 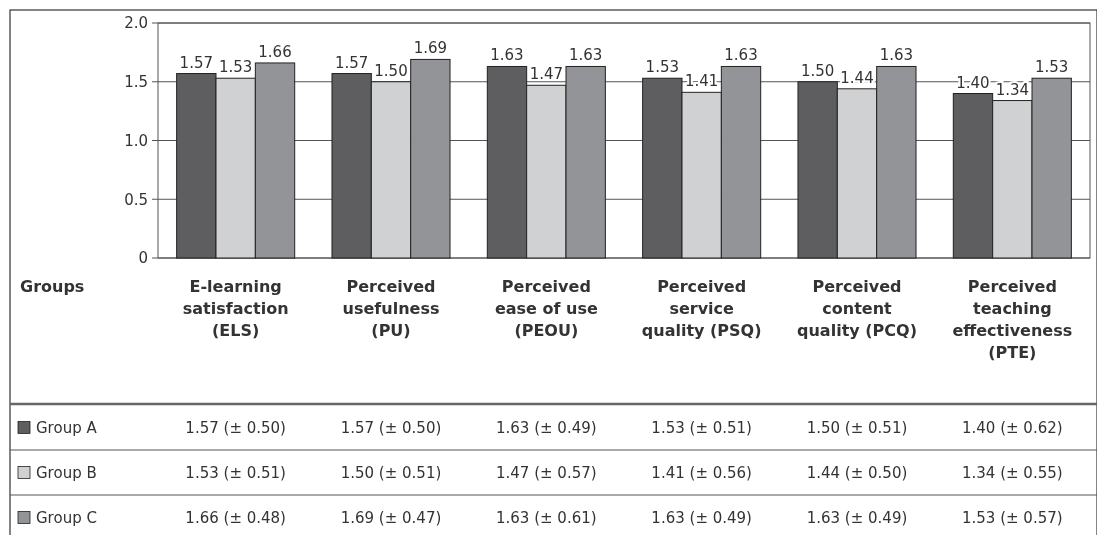 What do you see at coordinates (66, 517) in the screenshot?
I see `legend-label: Group C` at bounding box center [66, 517].